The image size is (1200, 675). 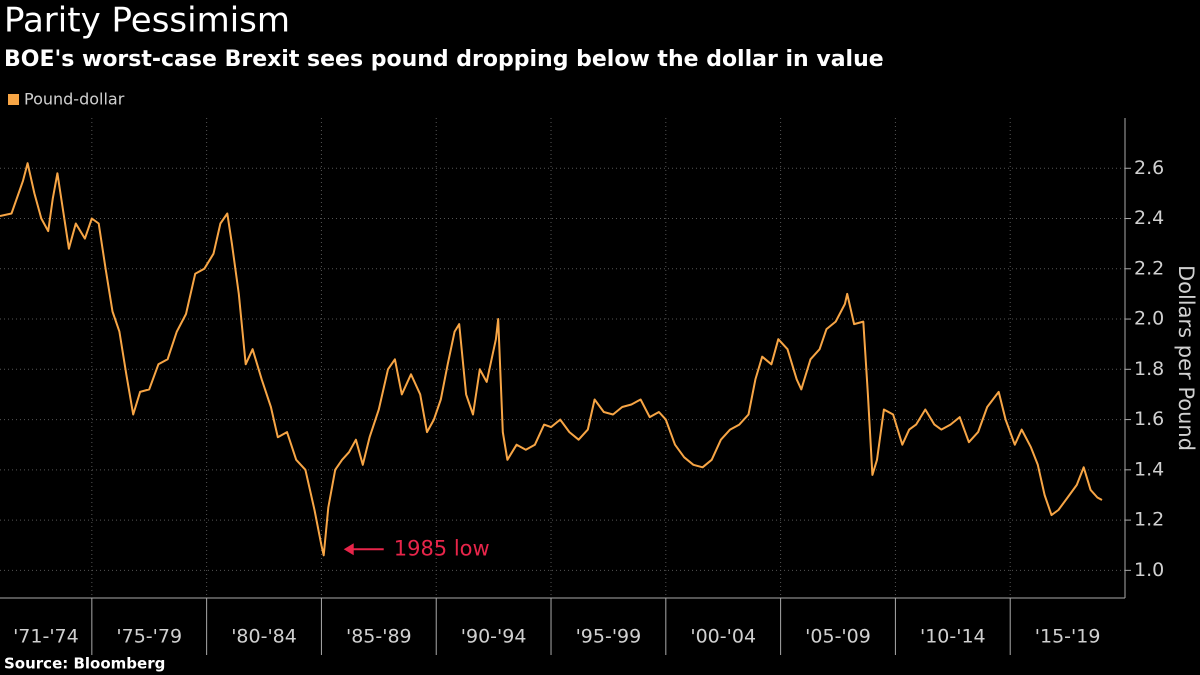 I want to click on chart-title: Parity Pessimism, so click(x=147, y=21).